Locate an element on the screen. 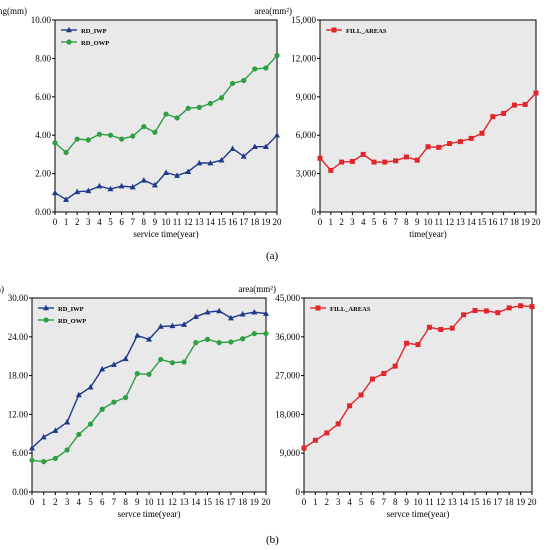 Image resolution: width=546 pixels, height=550 pixels. y-tick-label: 45,000 is located at coordinates (287, 298).